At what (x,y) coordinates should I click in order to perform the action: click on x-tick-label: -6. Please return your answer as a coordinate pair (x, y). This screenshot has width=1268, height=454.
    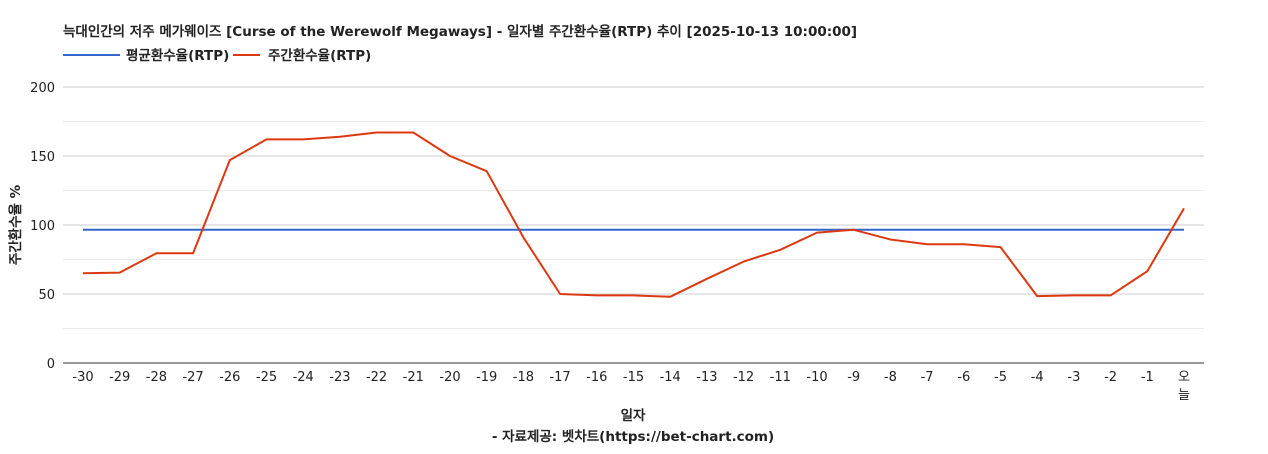
    Looking at the image, I should click on (963, 377).